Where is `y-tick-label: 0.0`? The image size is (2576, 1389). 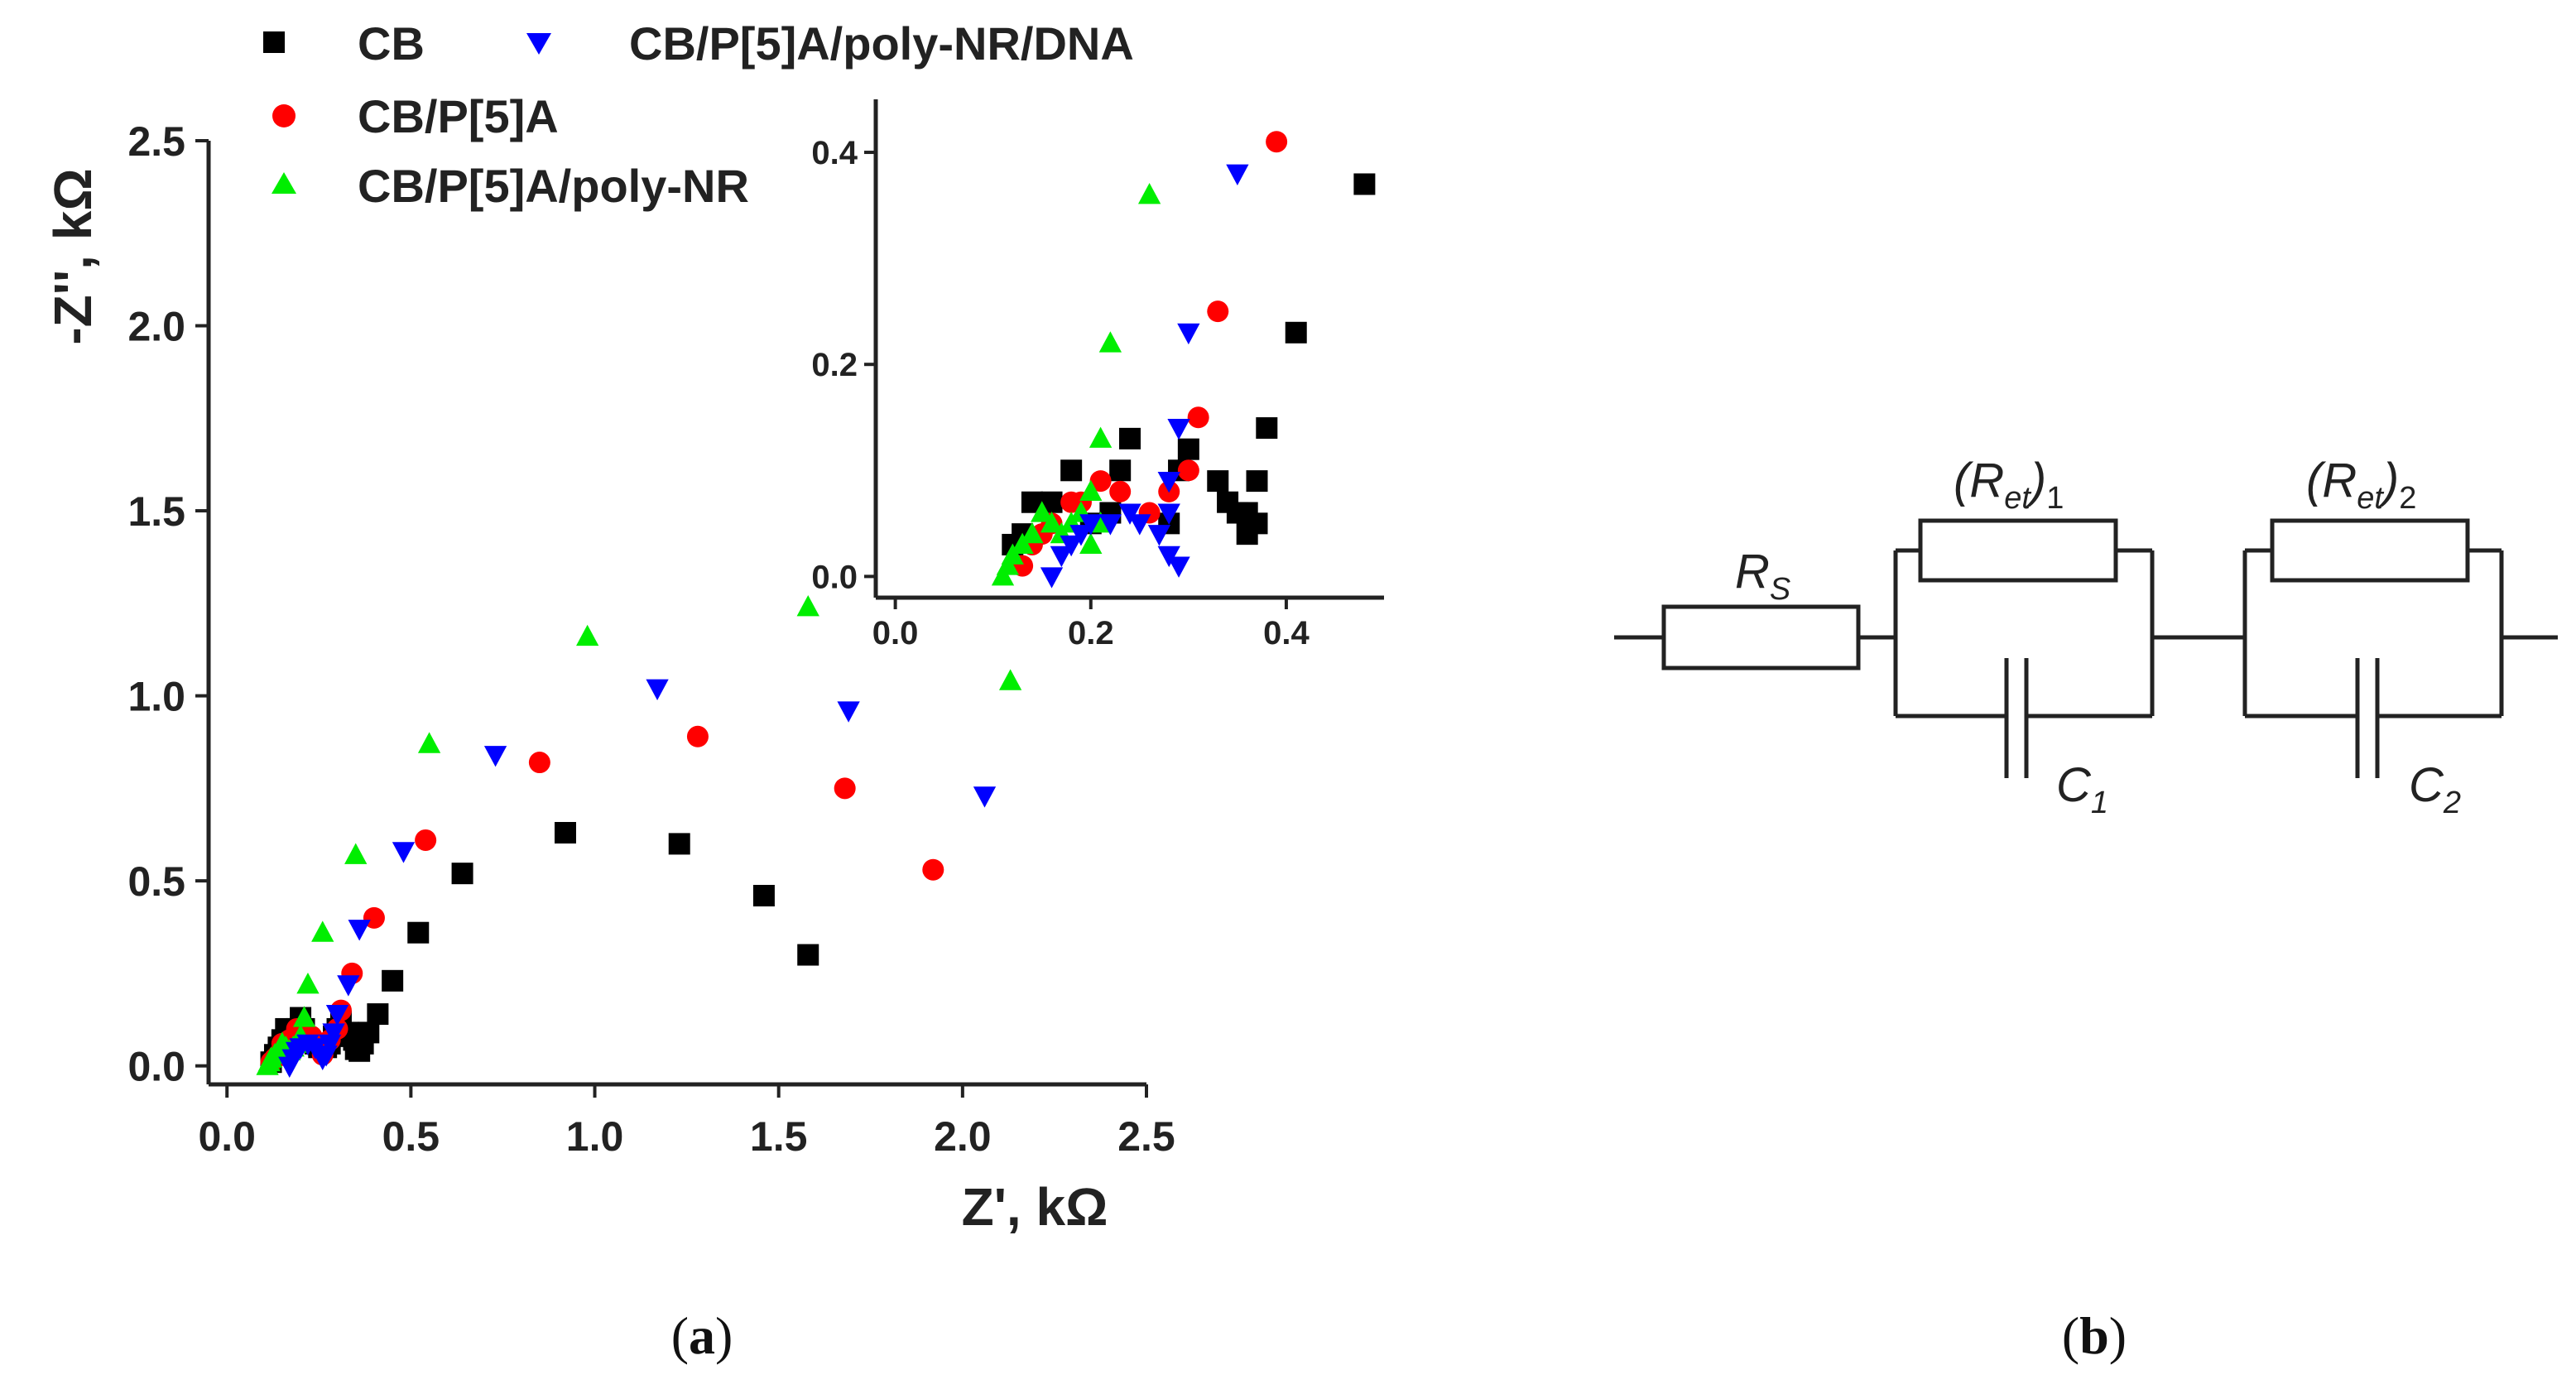
y-tick-label: 0.0 is located at coordinates (156, 1067).